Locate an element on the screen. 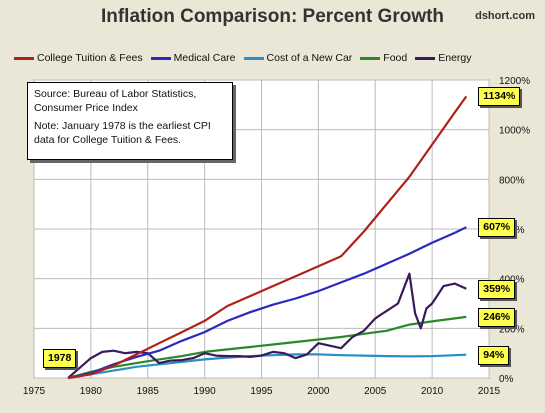  y-tick-label: 0% is located at coordinates (506, 379).